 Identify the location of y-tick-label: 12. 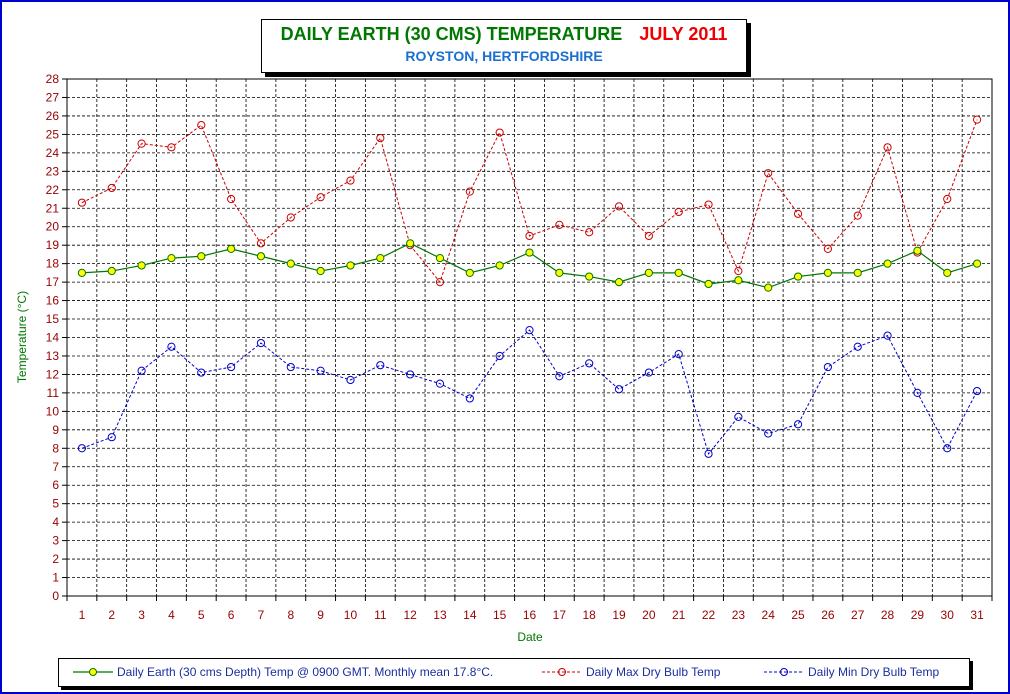
(53, 374).